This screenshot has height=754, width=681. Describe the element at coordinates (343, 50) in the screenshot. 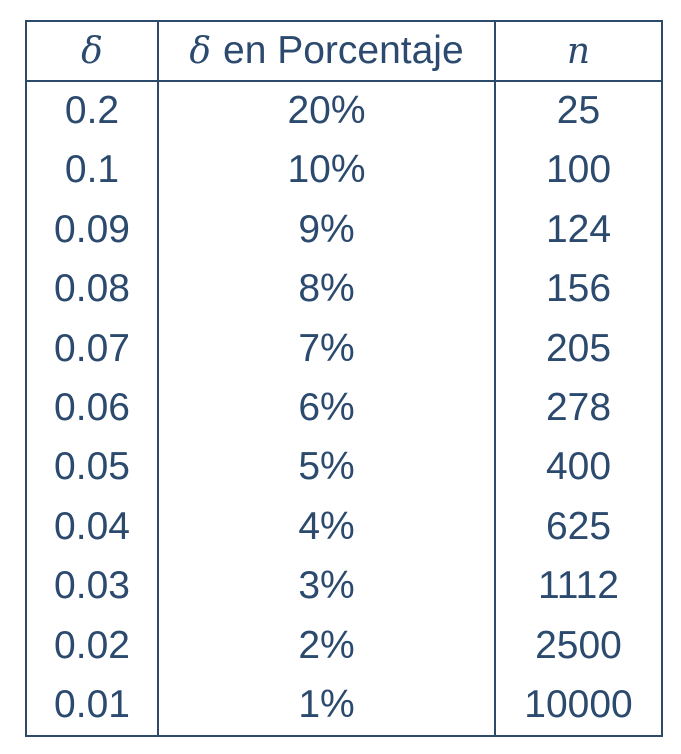

I see `header-text: en Porcentaje` at that location.